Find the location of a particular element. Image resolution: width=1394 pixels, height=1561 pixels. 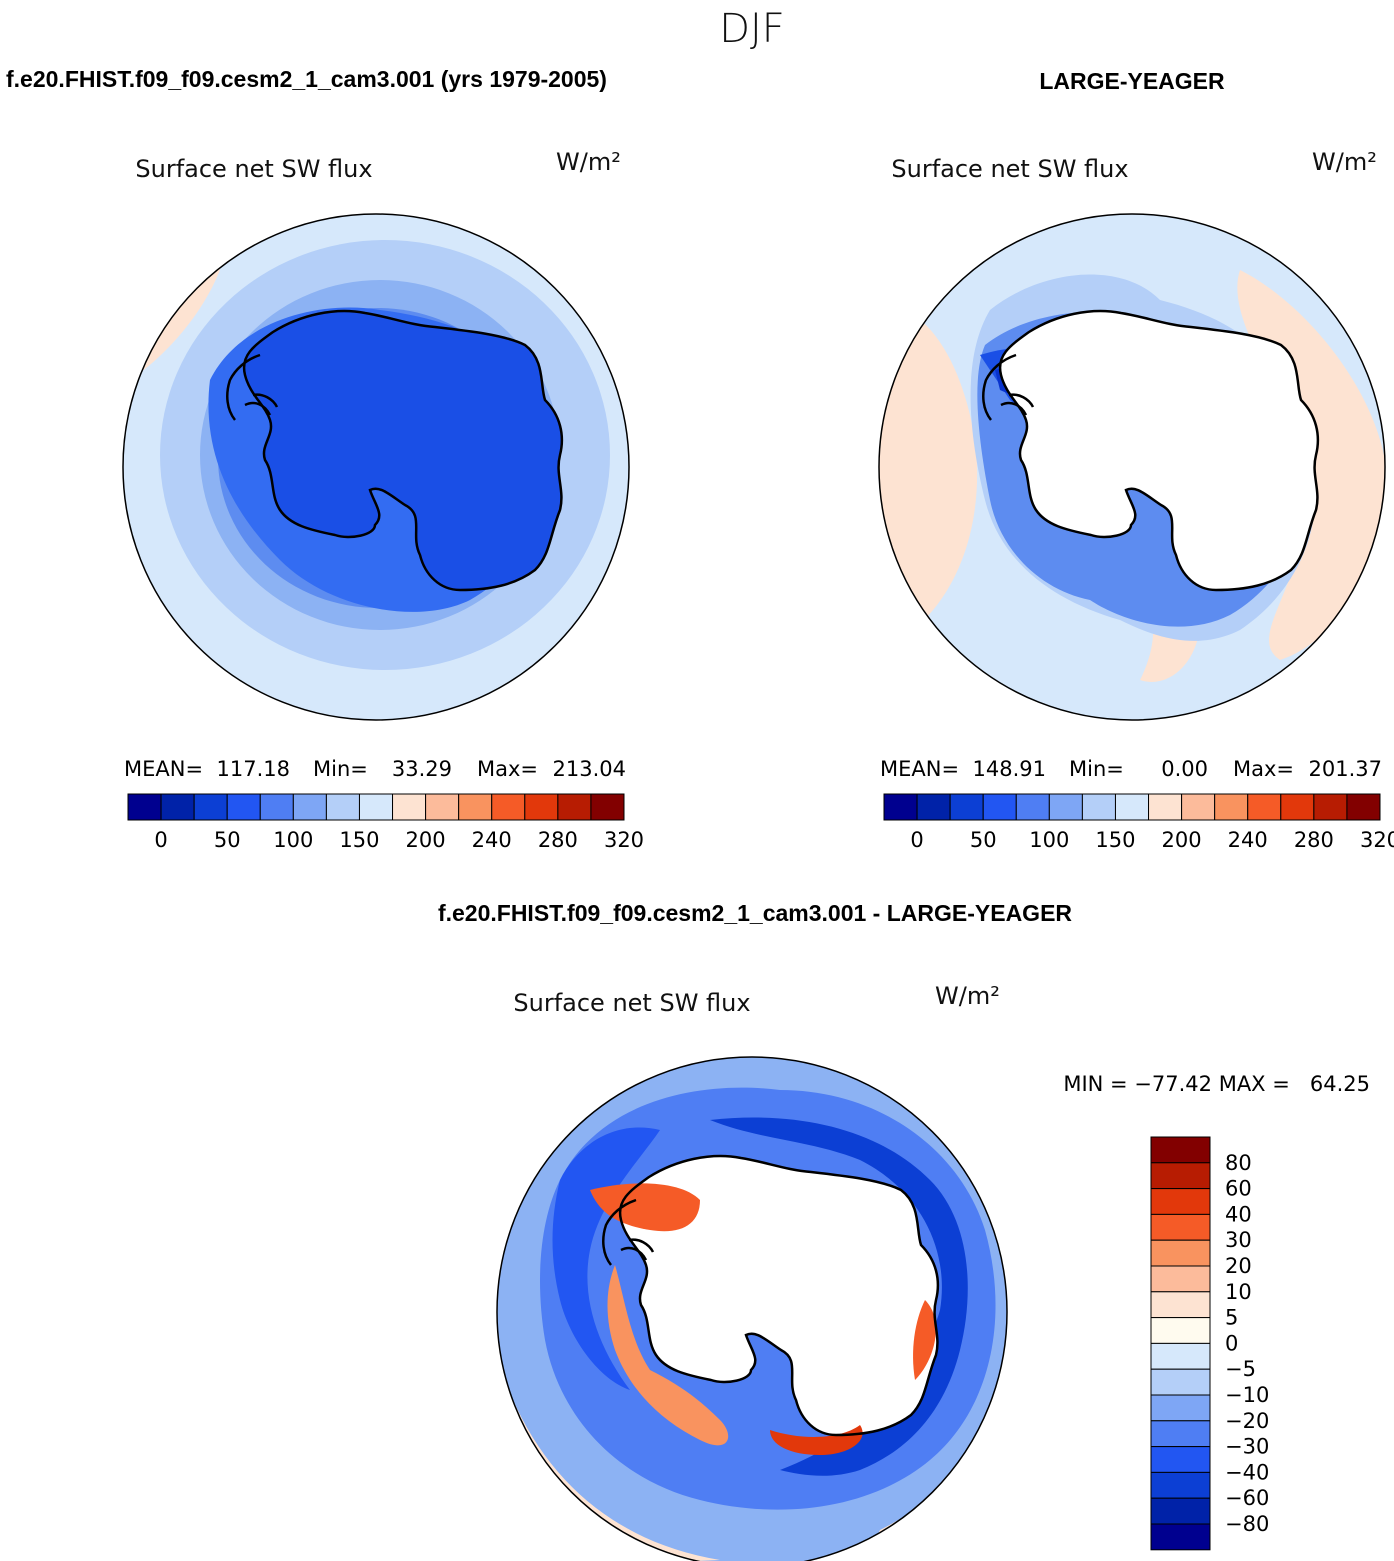

model-colorbar-tick-label: 200 is located at coordinates (426, 840).